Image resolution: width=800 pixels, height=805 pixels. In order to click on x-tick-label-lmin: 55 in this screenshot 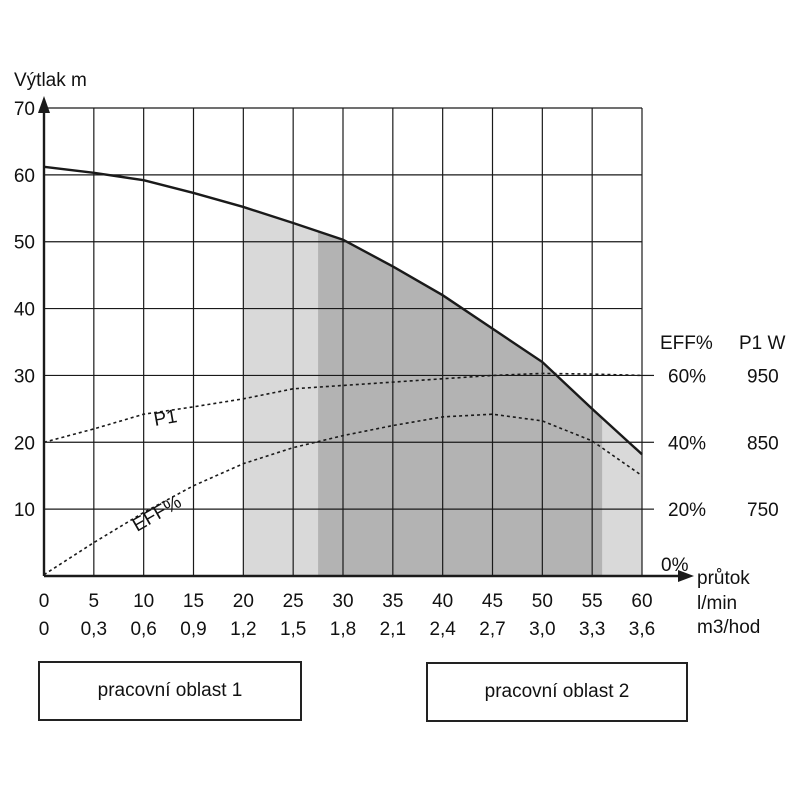, I will do `click(592, 601)`.